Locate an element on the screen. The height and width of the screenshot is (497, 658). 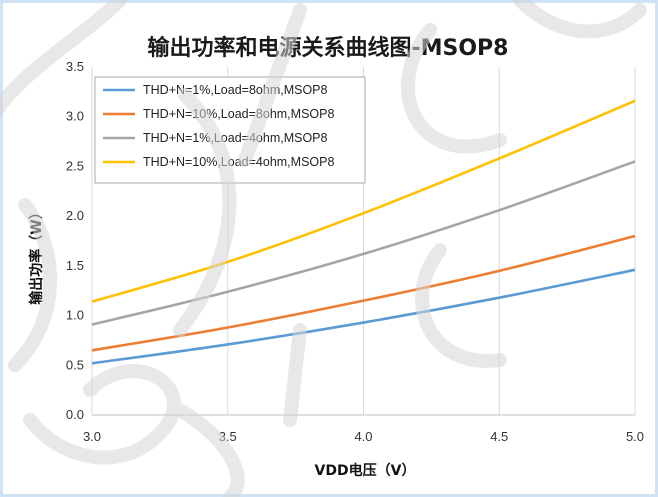
x-axis-label: VDD电压（V） is located at coordinates (365, 470).